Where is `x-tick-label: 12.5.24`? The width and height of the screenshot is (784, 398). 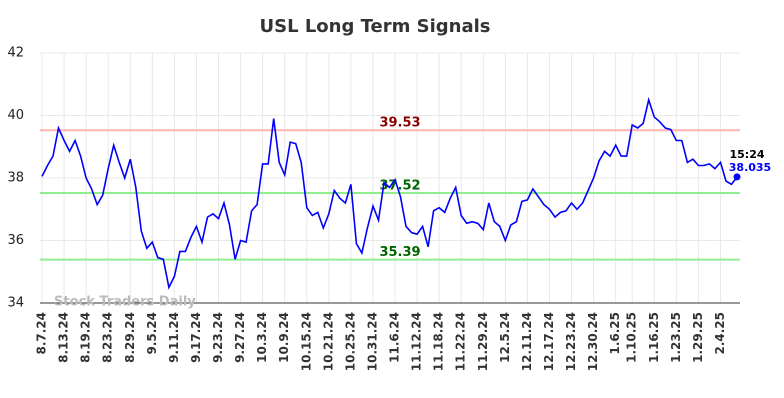
x-tick-label: 12.5.24 is located at coordinates (505, 337).